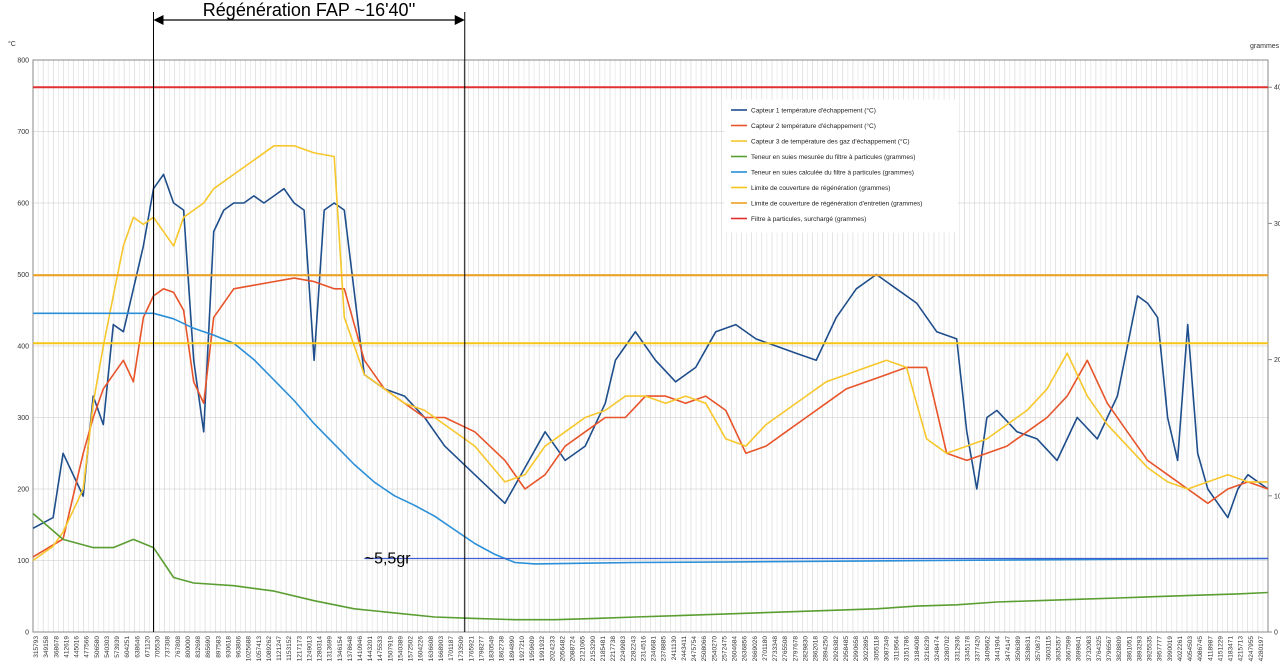 This screenshot has height=667, width=1280. What do you see at coordinates (836, 649) in the screenshot?
I see `x-tick-label: 2926382` at bounding box center [836, 649].